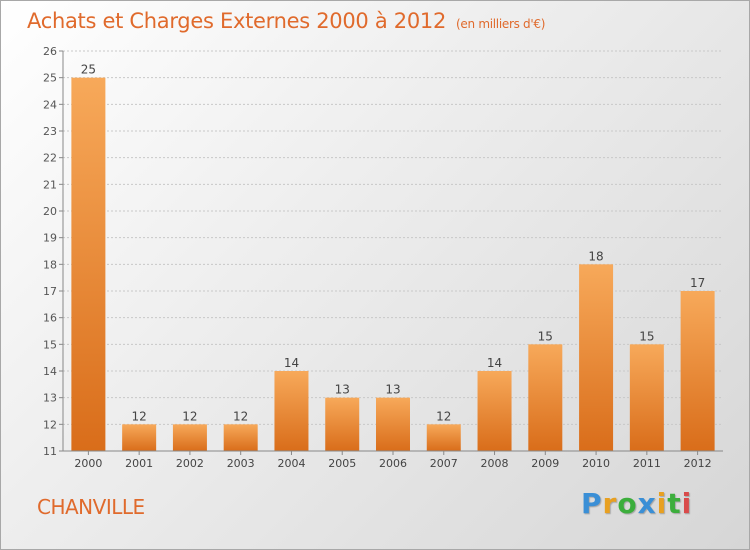 The height and width of the screenshot is (550, 750). What do you see at coordinates (189, 437) in the screenshot?
I see `bar-2002` at bounding box center [189, 437].